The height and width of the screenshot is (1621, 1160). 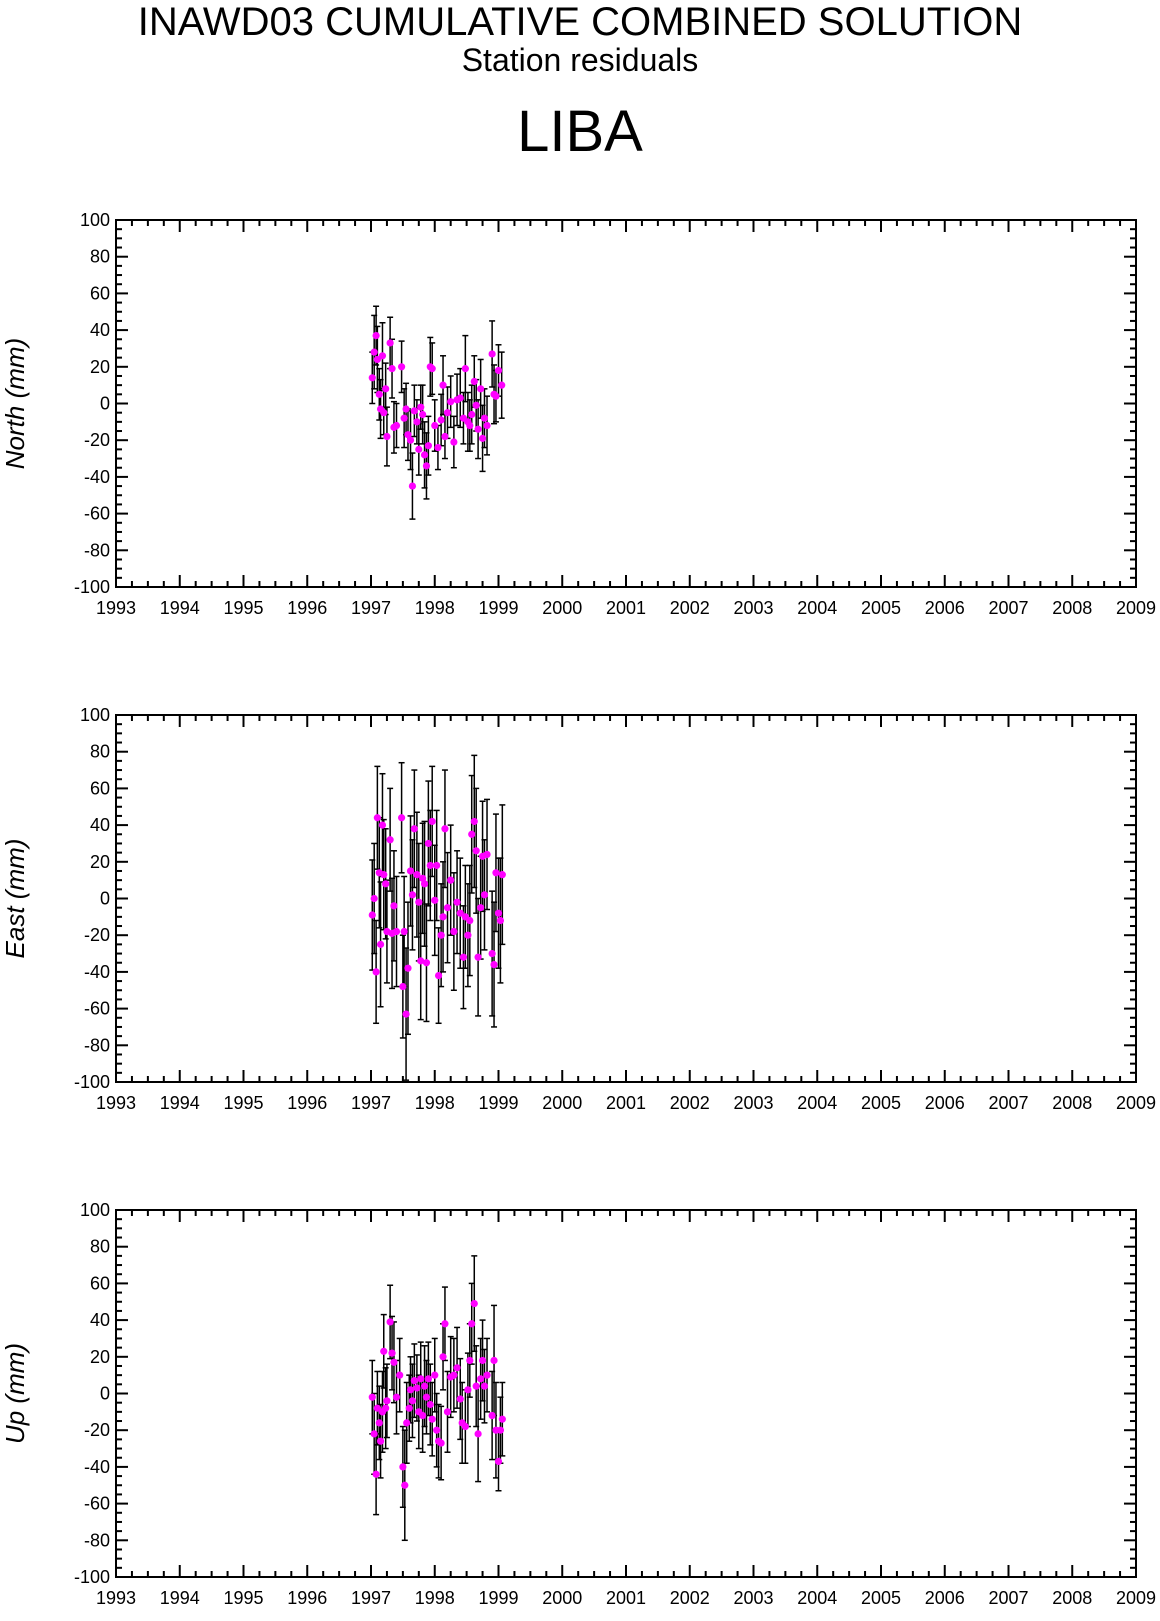 I want to click on y-tick-label: 20, so click(x=100, y=862).